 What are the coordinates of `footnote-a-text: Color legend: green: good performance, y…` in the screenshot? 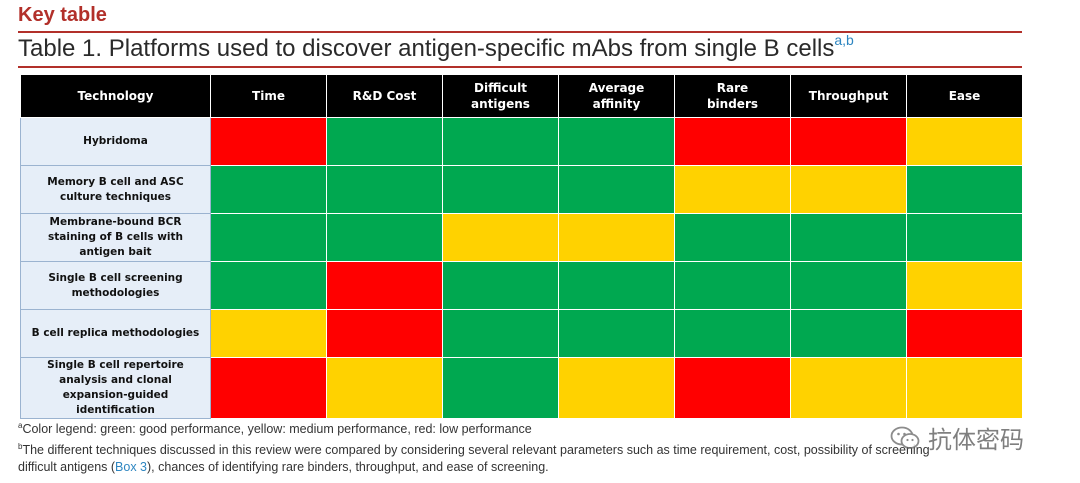 It's located at (277, 429).